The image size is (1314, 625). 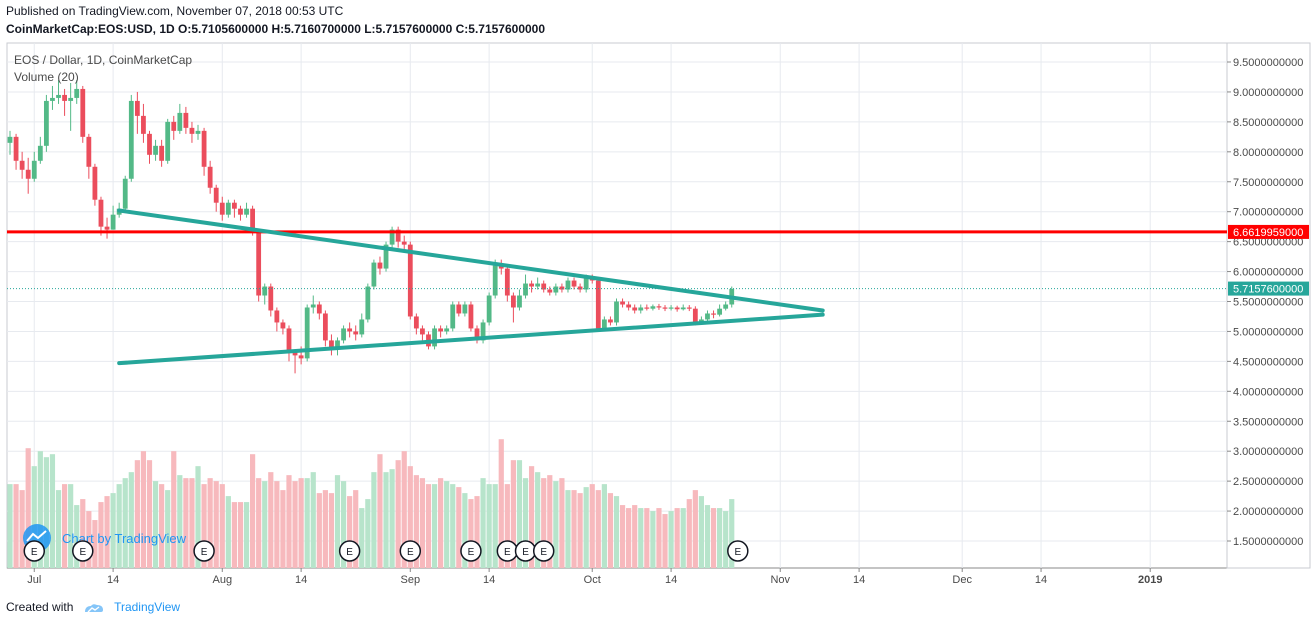 I want to click on upper-trendline, so click(x=471, y=260).